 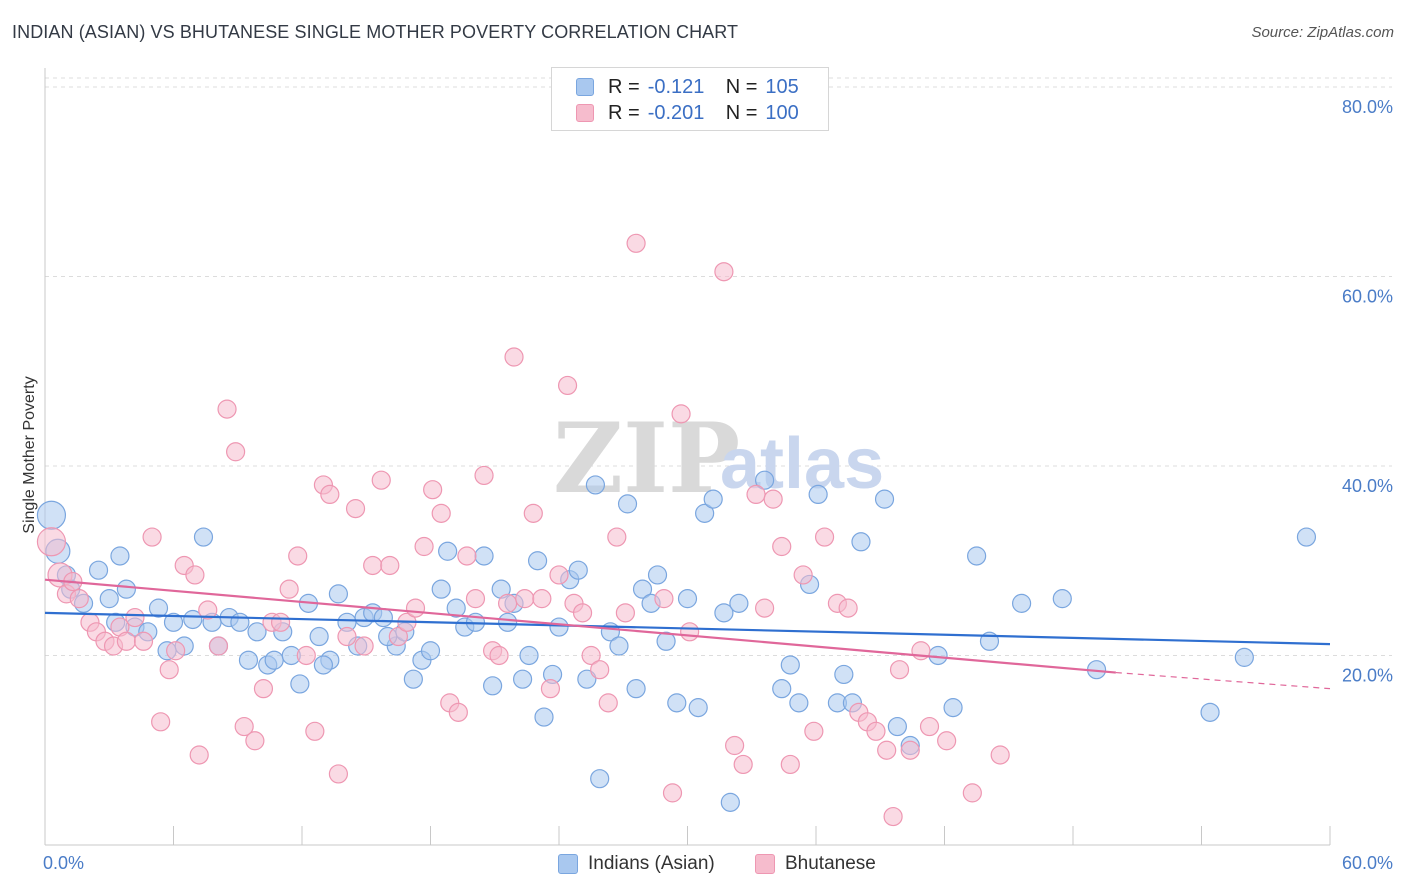 I want to click on y-tick-label: 80.0%, so click(x=1367, y=107).